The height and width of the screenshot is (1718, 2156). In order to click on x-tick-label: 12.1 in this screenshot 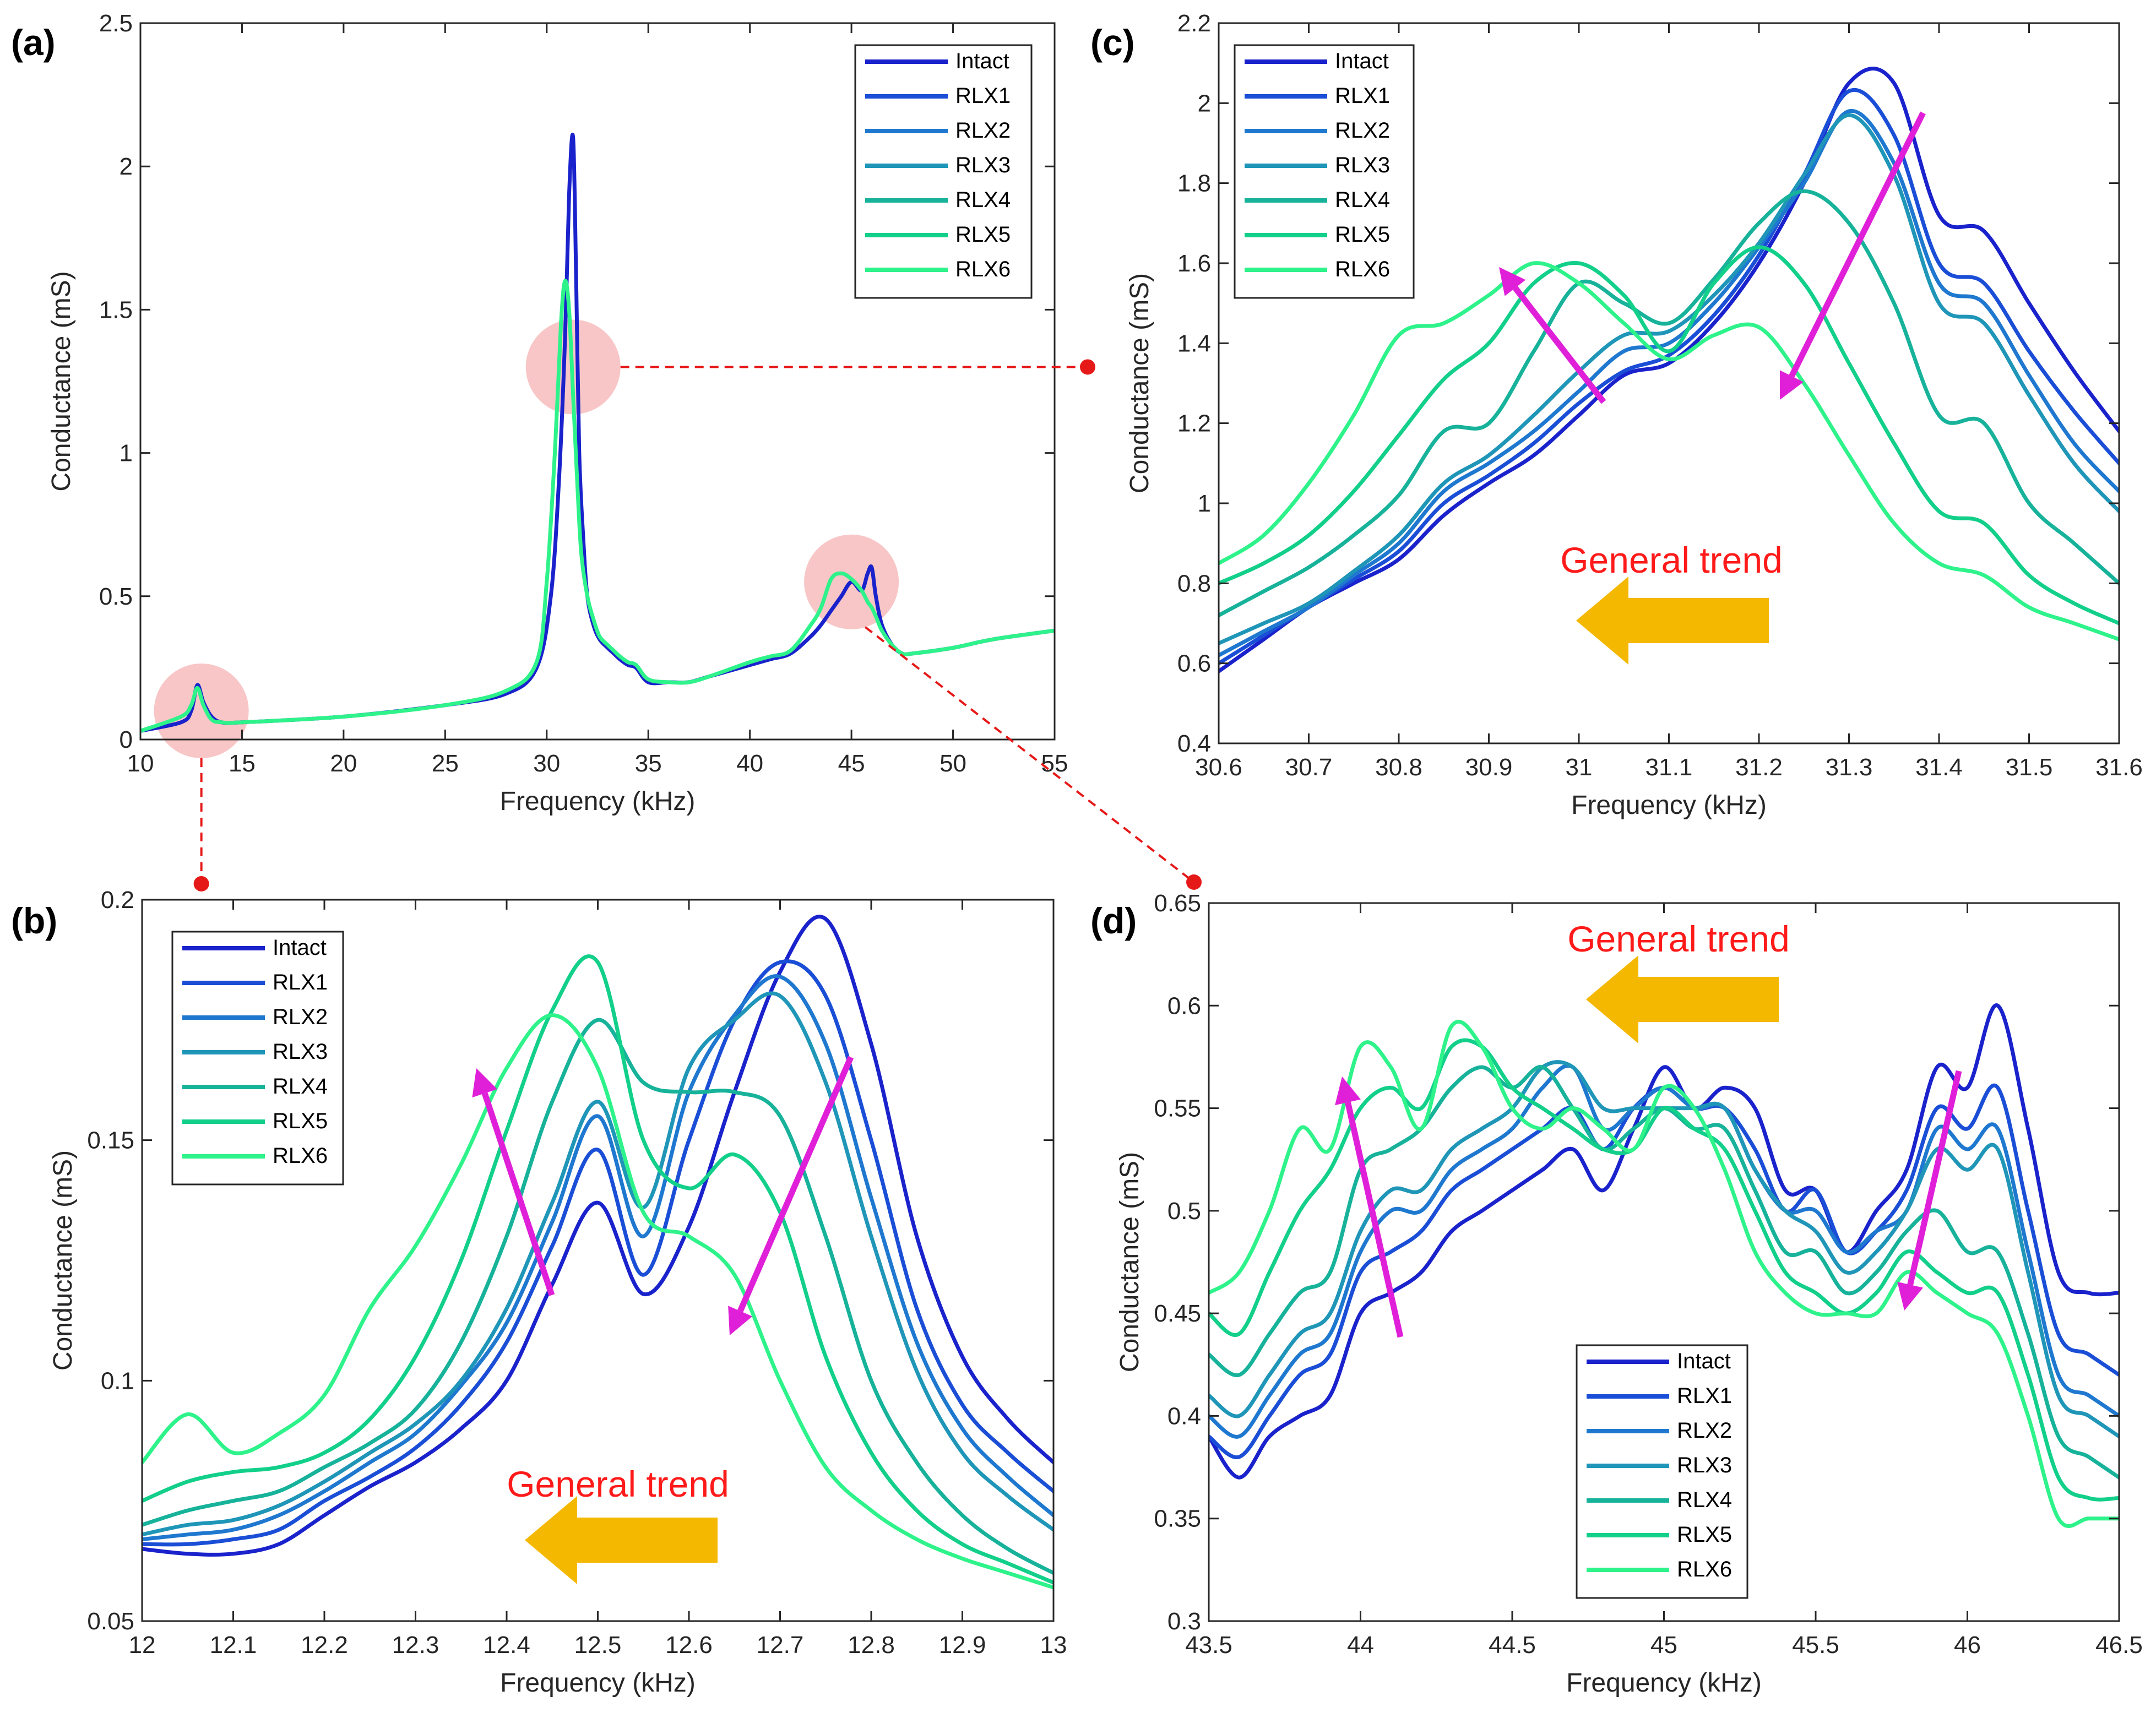, I will do `click(233, 1645)`.